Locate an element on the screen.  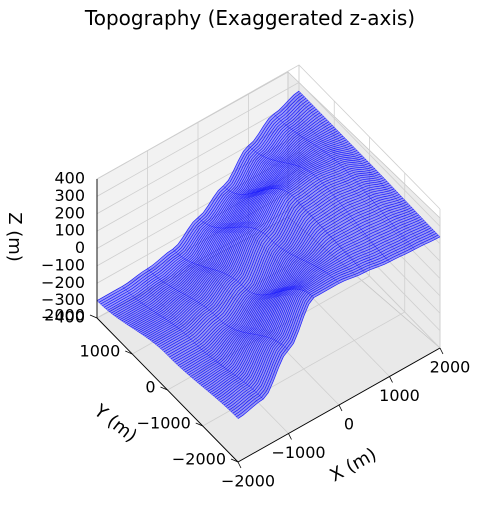
x-tick-label: 0 is located at coordinates (349, 424).